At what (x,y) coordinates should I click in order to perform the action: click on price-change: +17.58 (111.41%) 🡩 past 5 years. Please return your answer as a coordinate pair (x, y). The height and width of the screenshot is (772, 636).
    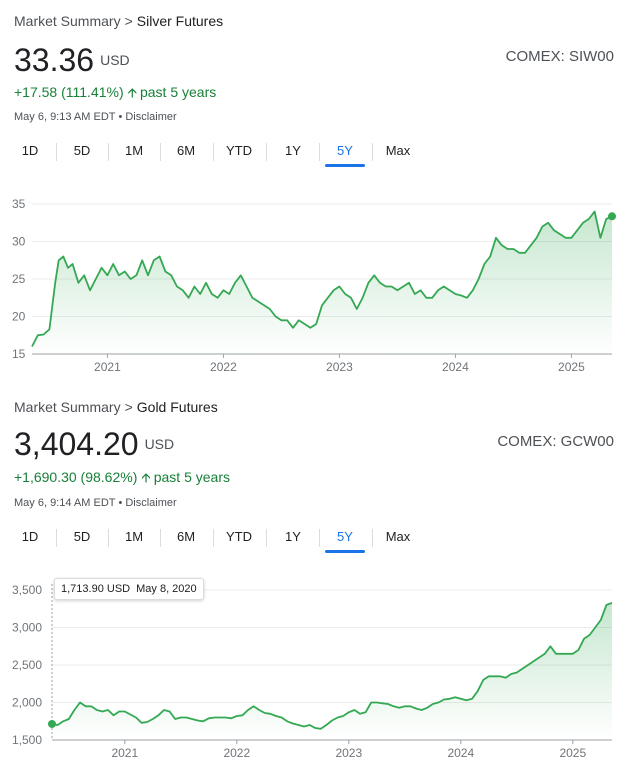
    Looking at the image, I should click on (115, 95).